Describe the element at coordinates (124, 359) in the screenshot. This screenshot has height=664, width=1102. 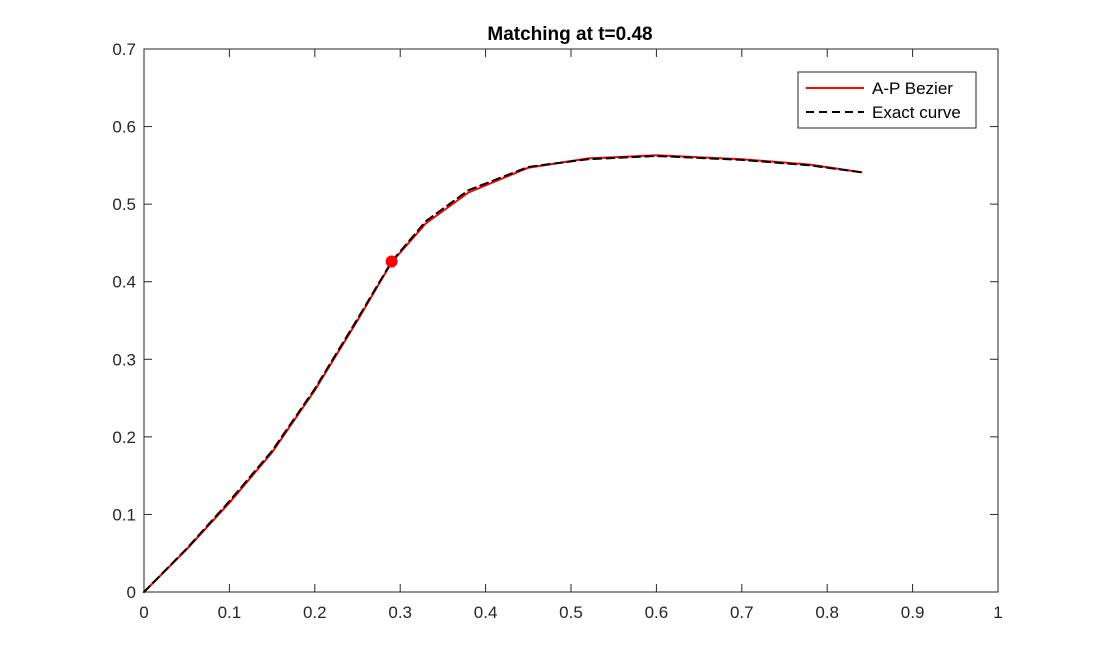
I see `y-tick-label: 0.3` at that location.